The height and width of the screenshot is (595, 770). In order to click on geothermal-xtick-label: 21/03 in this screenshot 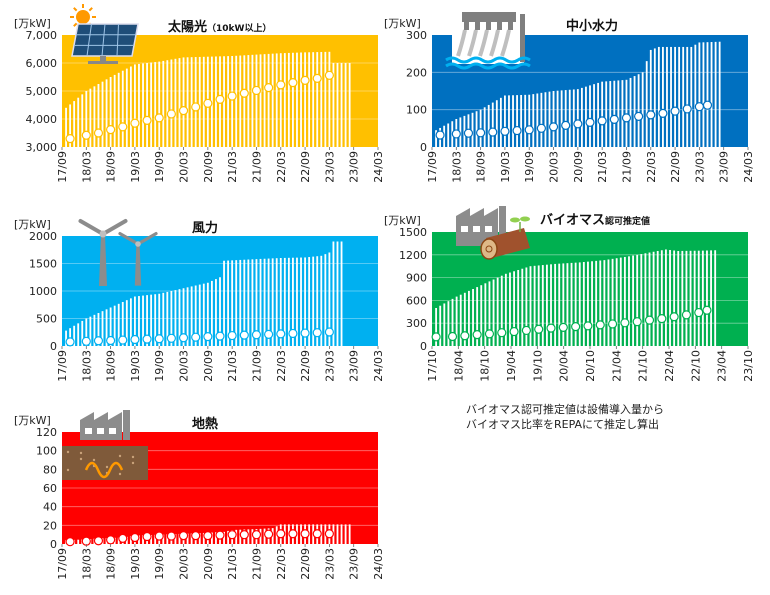, I will do `click(232, 564)`.